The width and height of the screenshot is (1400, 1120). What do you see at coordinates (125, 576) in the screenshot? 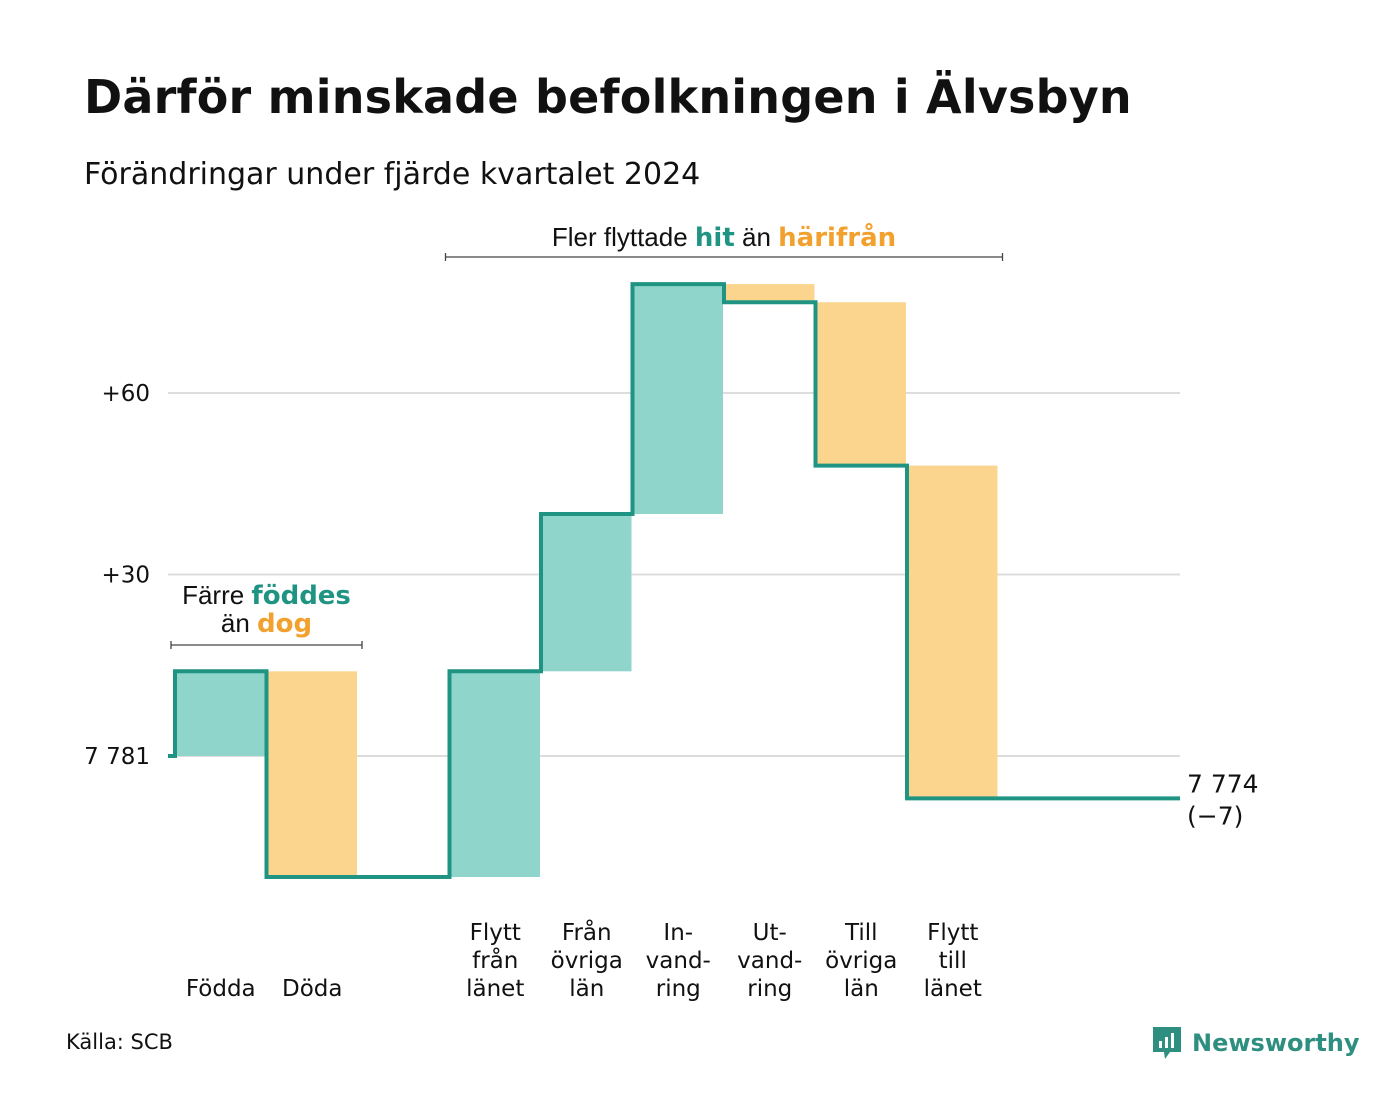
I see `y-tick-label: +30` at bounding box center [125, 576].